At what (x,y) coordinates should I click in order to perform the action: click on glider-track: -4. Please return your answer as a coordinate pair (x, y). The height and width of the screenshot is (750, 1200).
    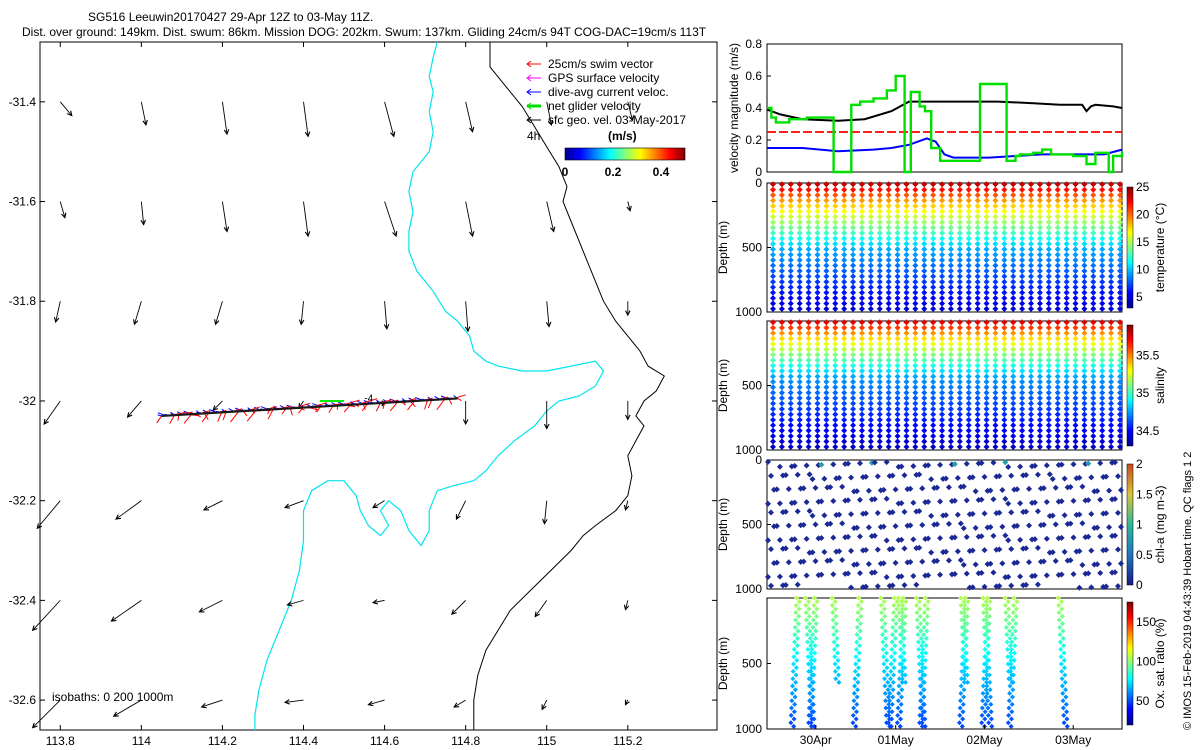
    Looking at the image, I should click on (311, 408).